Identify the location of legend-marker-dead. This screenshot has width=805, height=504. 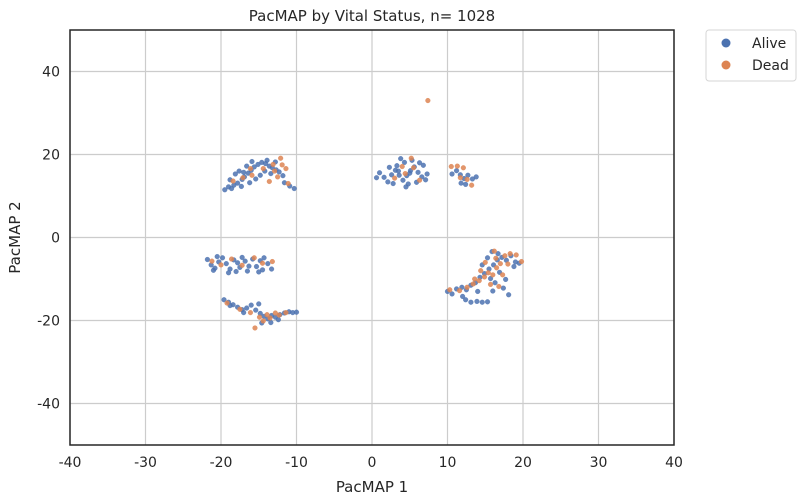
(726, 65).